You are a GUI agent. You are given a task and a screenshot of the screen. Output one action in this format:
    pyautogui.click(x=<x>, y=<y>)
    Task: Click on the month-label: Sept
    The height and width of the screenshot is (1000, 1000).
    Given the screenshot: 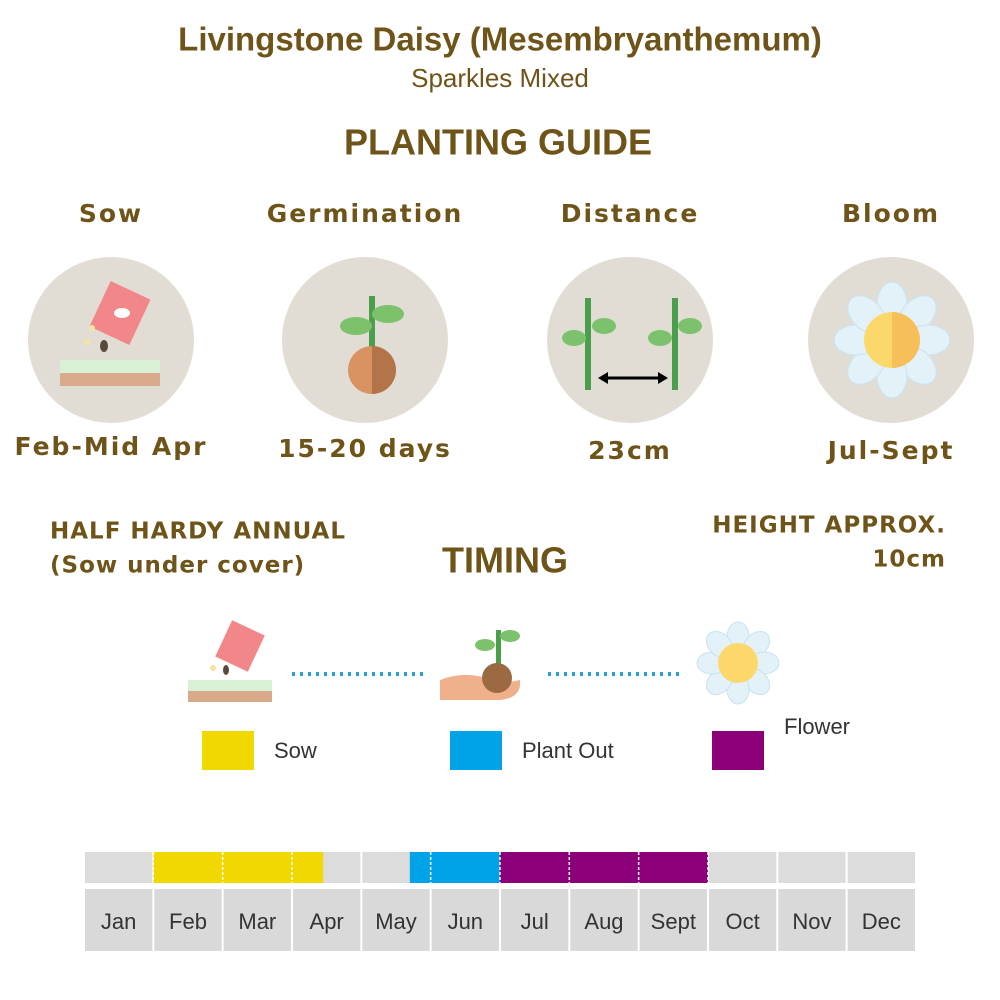 What is the action you would take?
    pyautogui.click(x=673, y=921)
    